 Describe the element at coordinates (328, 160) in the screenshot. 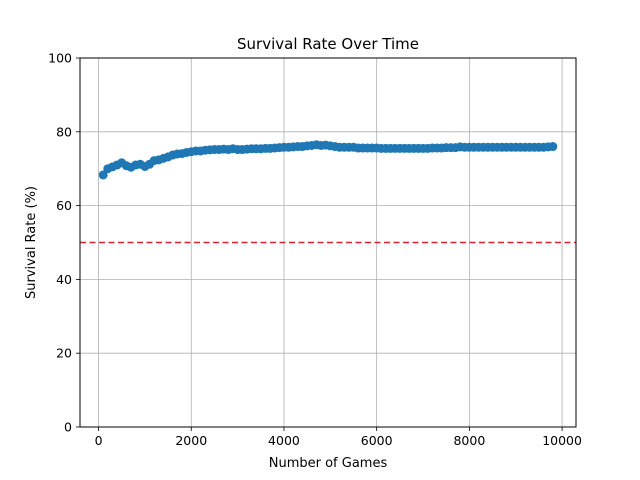

I see `series-layer` at that location.